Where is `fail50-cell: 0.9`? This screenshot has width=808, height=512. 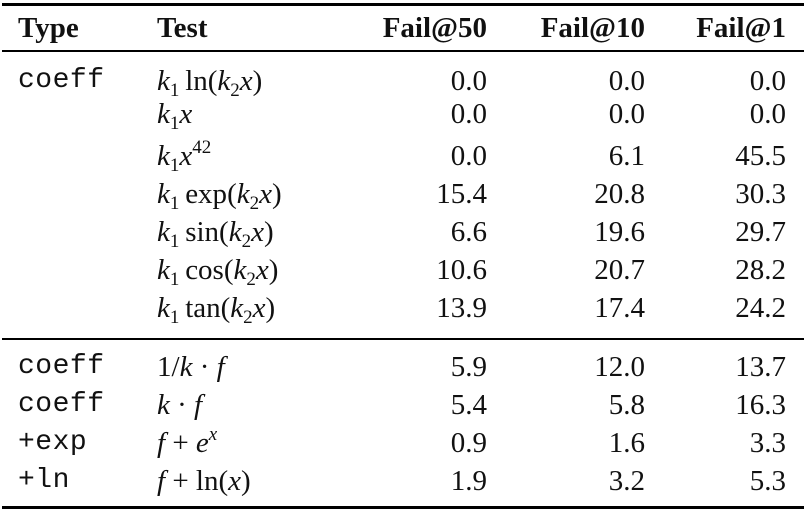
fail50-cell: 0.9 is located at coordinates (468, 443).